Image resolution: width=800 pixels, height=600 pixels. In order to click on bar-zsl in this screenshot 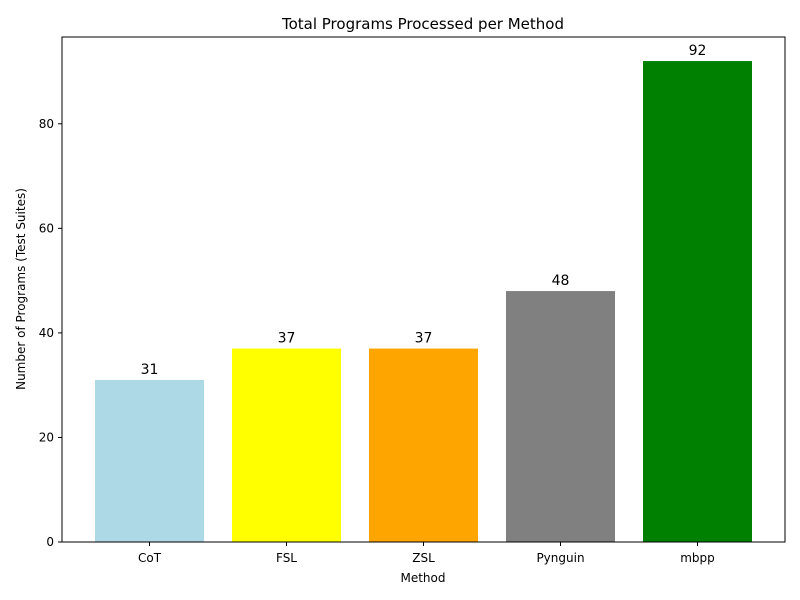, I will do `click(423, 445)`.